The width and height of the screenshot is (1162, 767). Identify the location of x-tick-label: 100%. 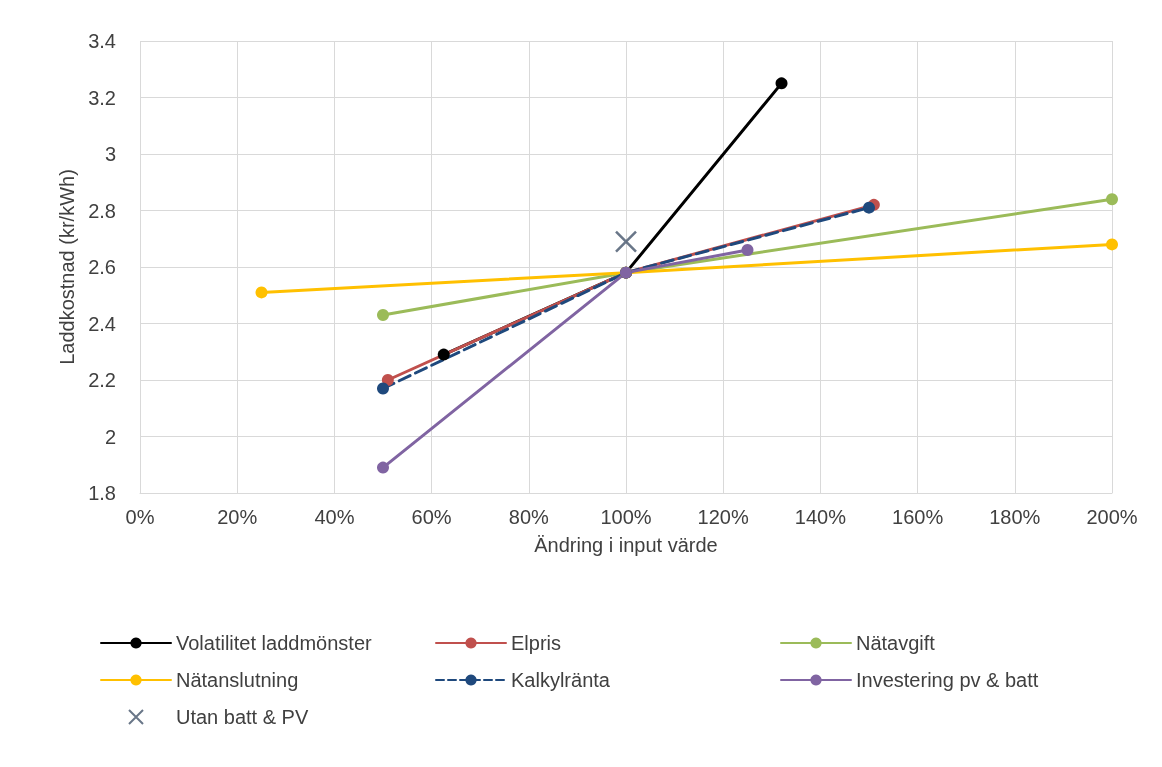
(626, 517).